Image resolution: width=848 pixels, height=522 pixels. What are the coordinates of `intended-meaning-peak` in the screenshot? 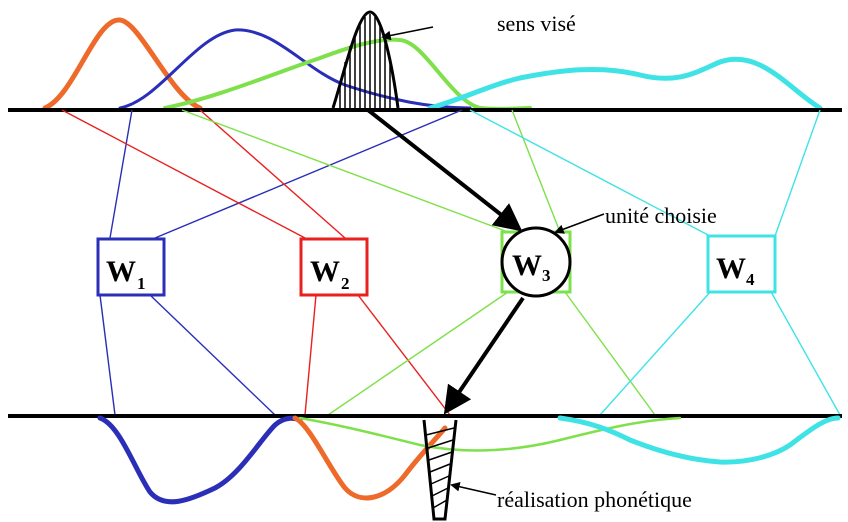 It's located at (365, 59).